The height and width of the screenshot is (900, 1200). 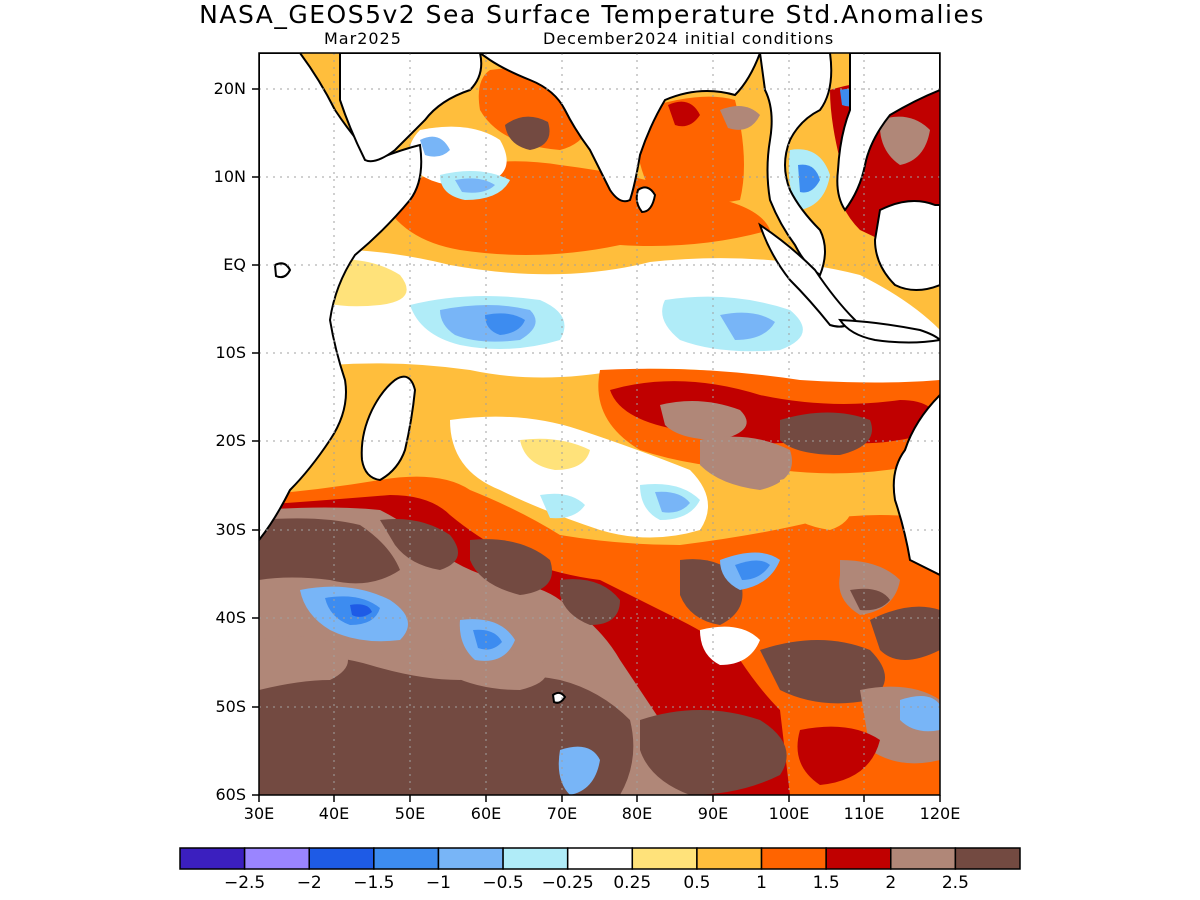 What do you see at coordinates (229, 176) in the screenshot?
I see `lat-label-10n: 10N` at bounding box center [229, 176].